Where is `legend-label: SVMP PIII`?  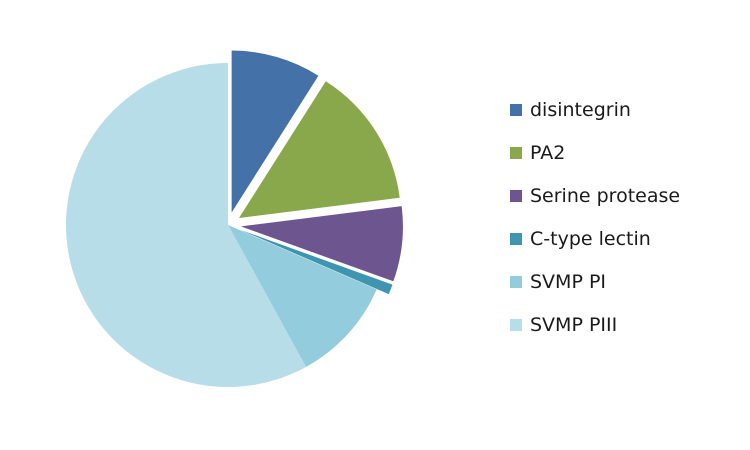 legend-label: SVMP PIII is located at coordinates (574, 324).